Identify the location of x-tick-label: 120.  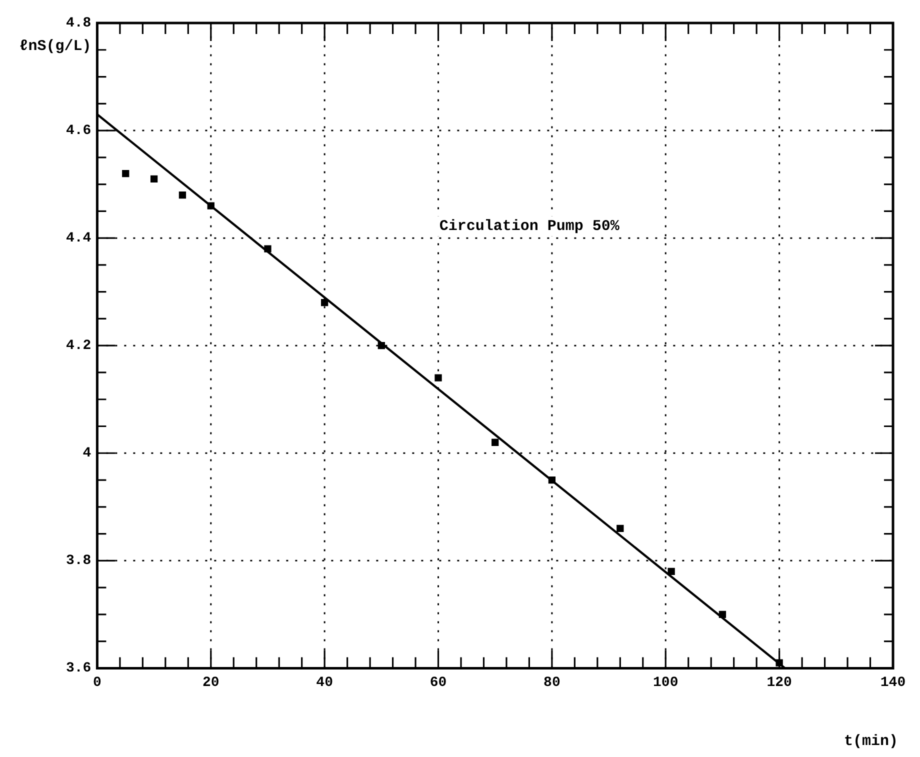
(779, 683).